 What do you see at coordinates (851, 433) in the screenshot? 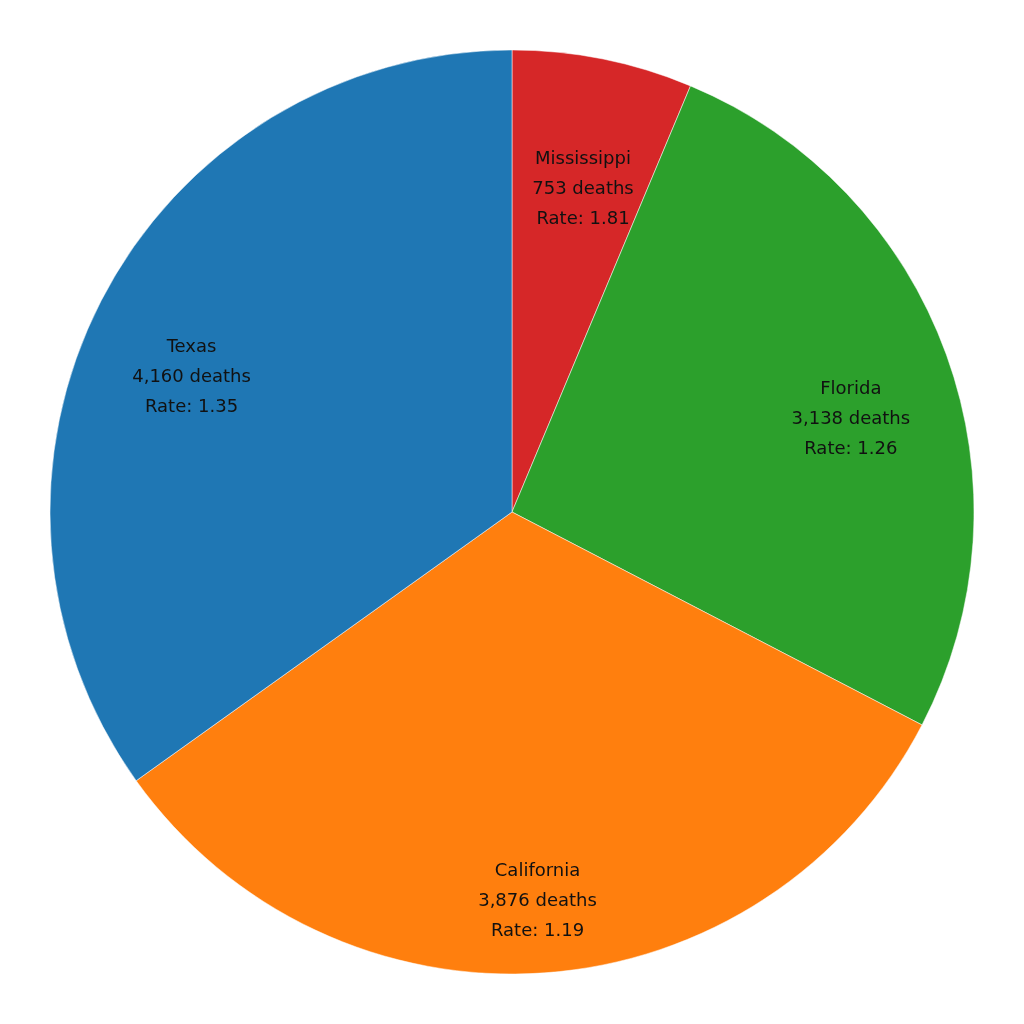
I see `data-label: 3,138 deaths Rate: 1.26` at bounding box center [851, 433].